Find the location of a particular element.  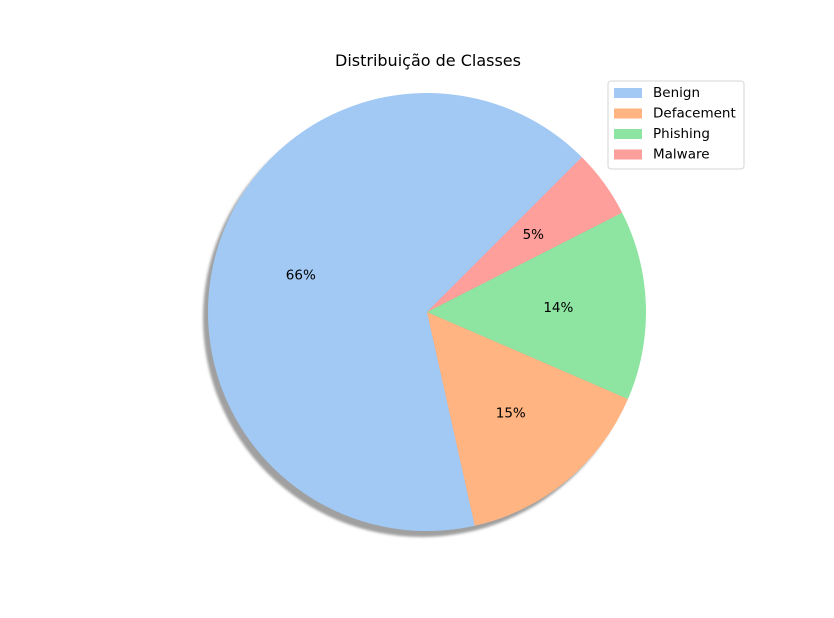

pct-label-benign: 66% is located at coordinates (301, 275).